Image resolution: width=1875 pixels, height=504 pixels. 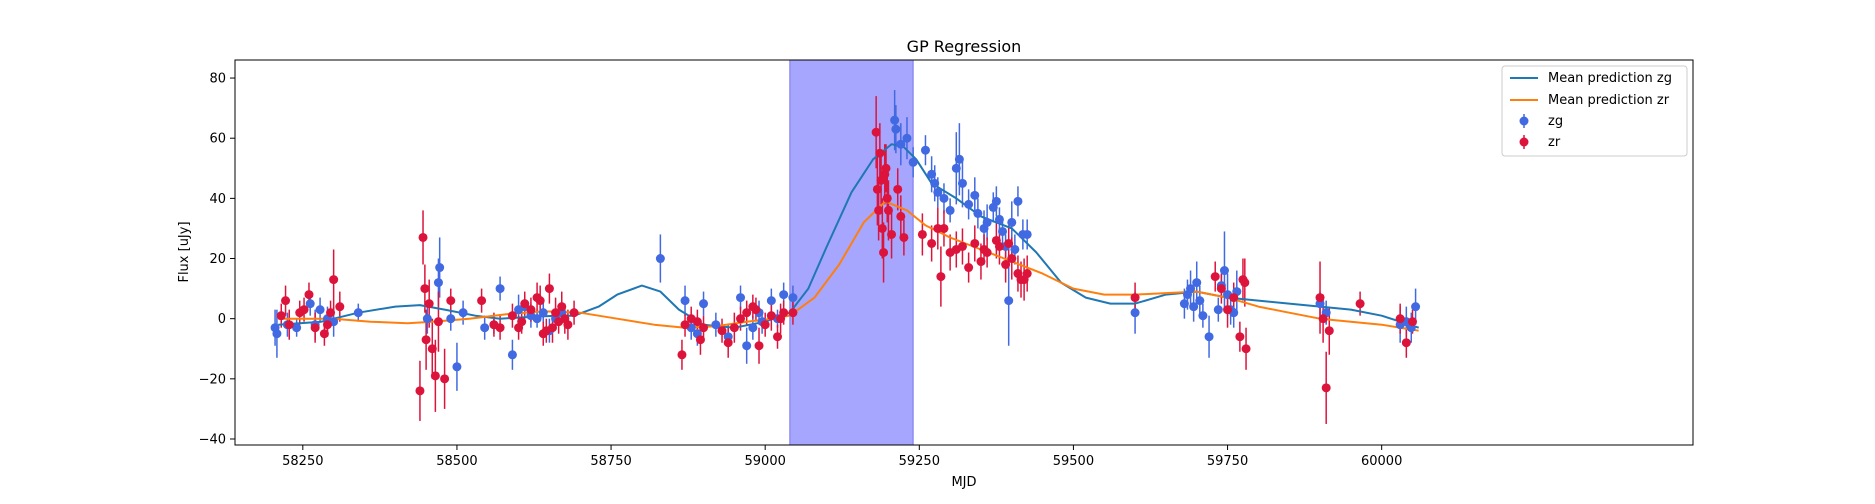 What do you see at coordinates (1594, 111) in the screenshot?
I see `legend-box` at bounding box center [1594, 111].